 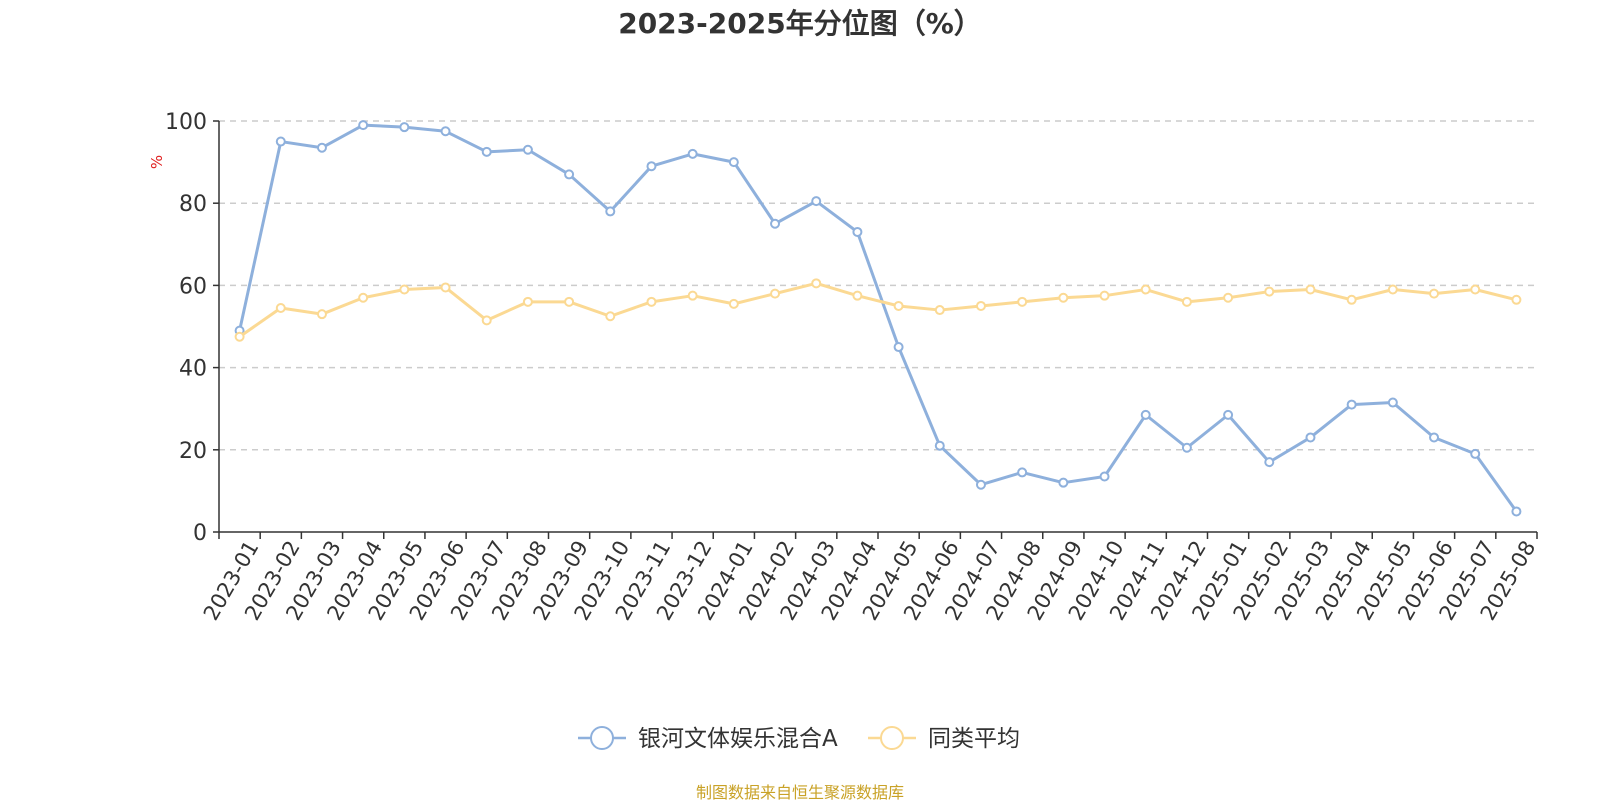 What do you see at coordinates (193, 451) in the screenshot?
I see `y-tick-label: 20` at bounding box center [193, 451].